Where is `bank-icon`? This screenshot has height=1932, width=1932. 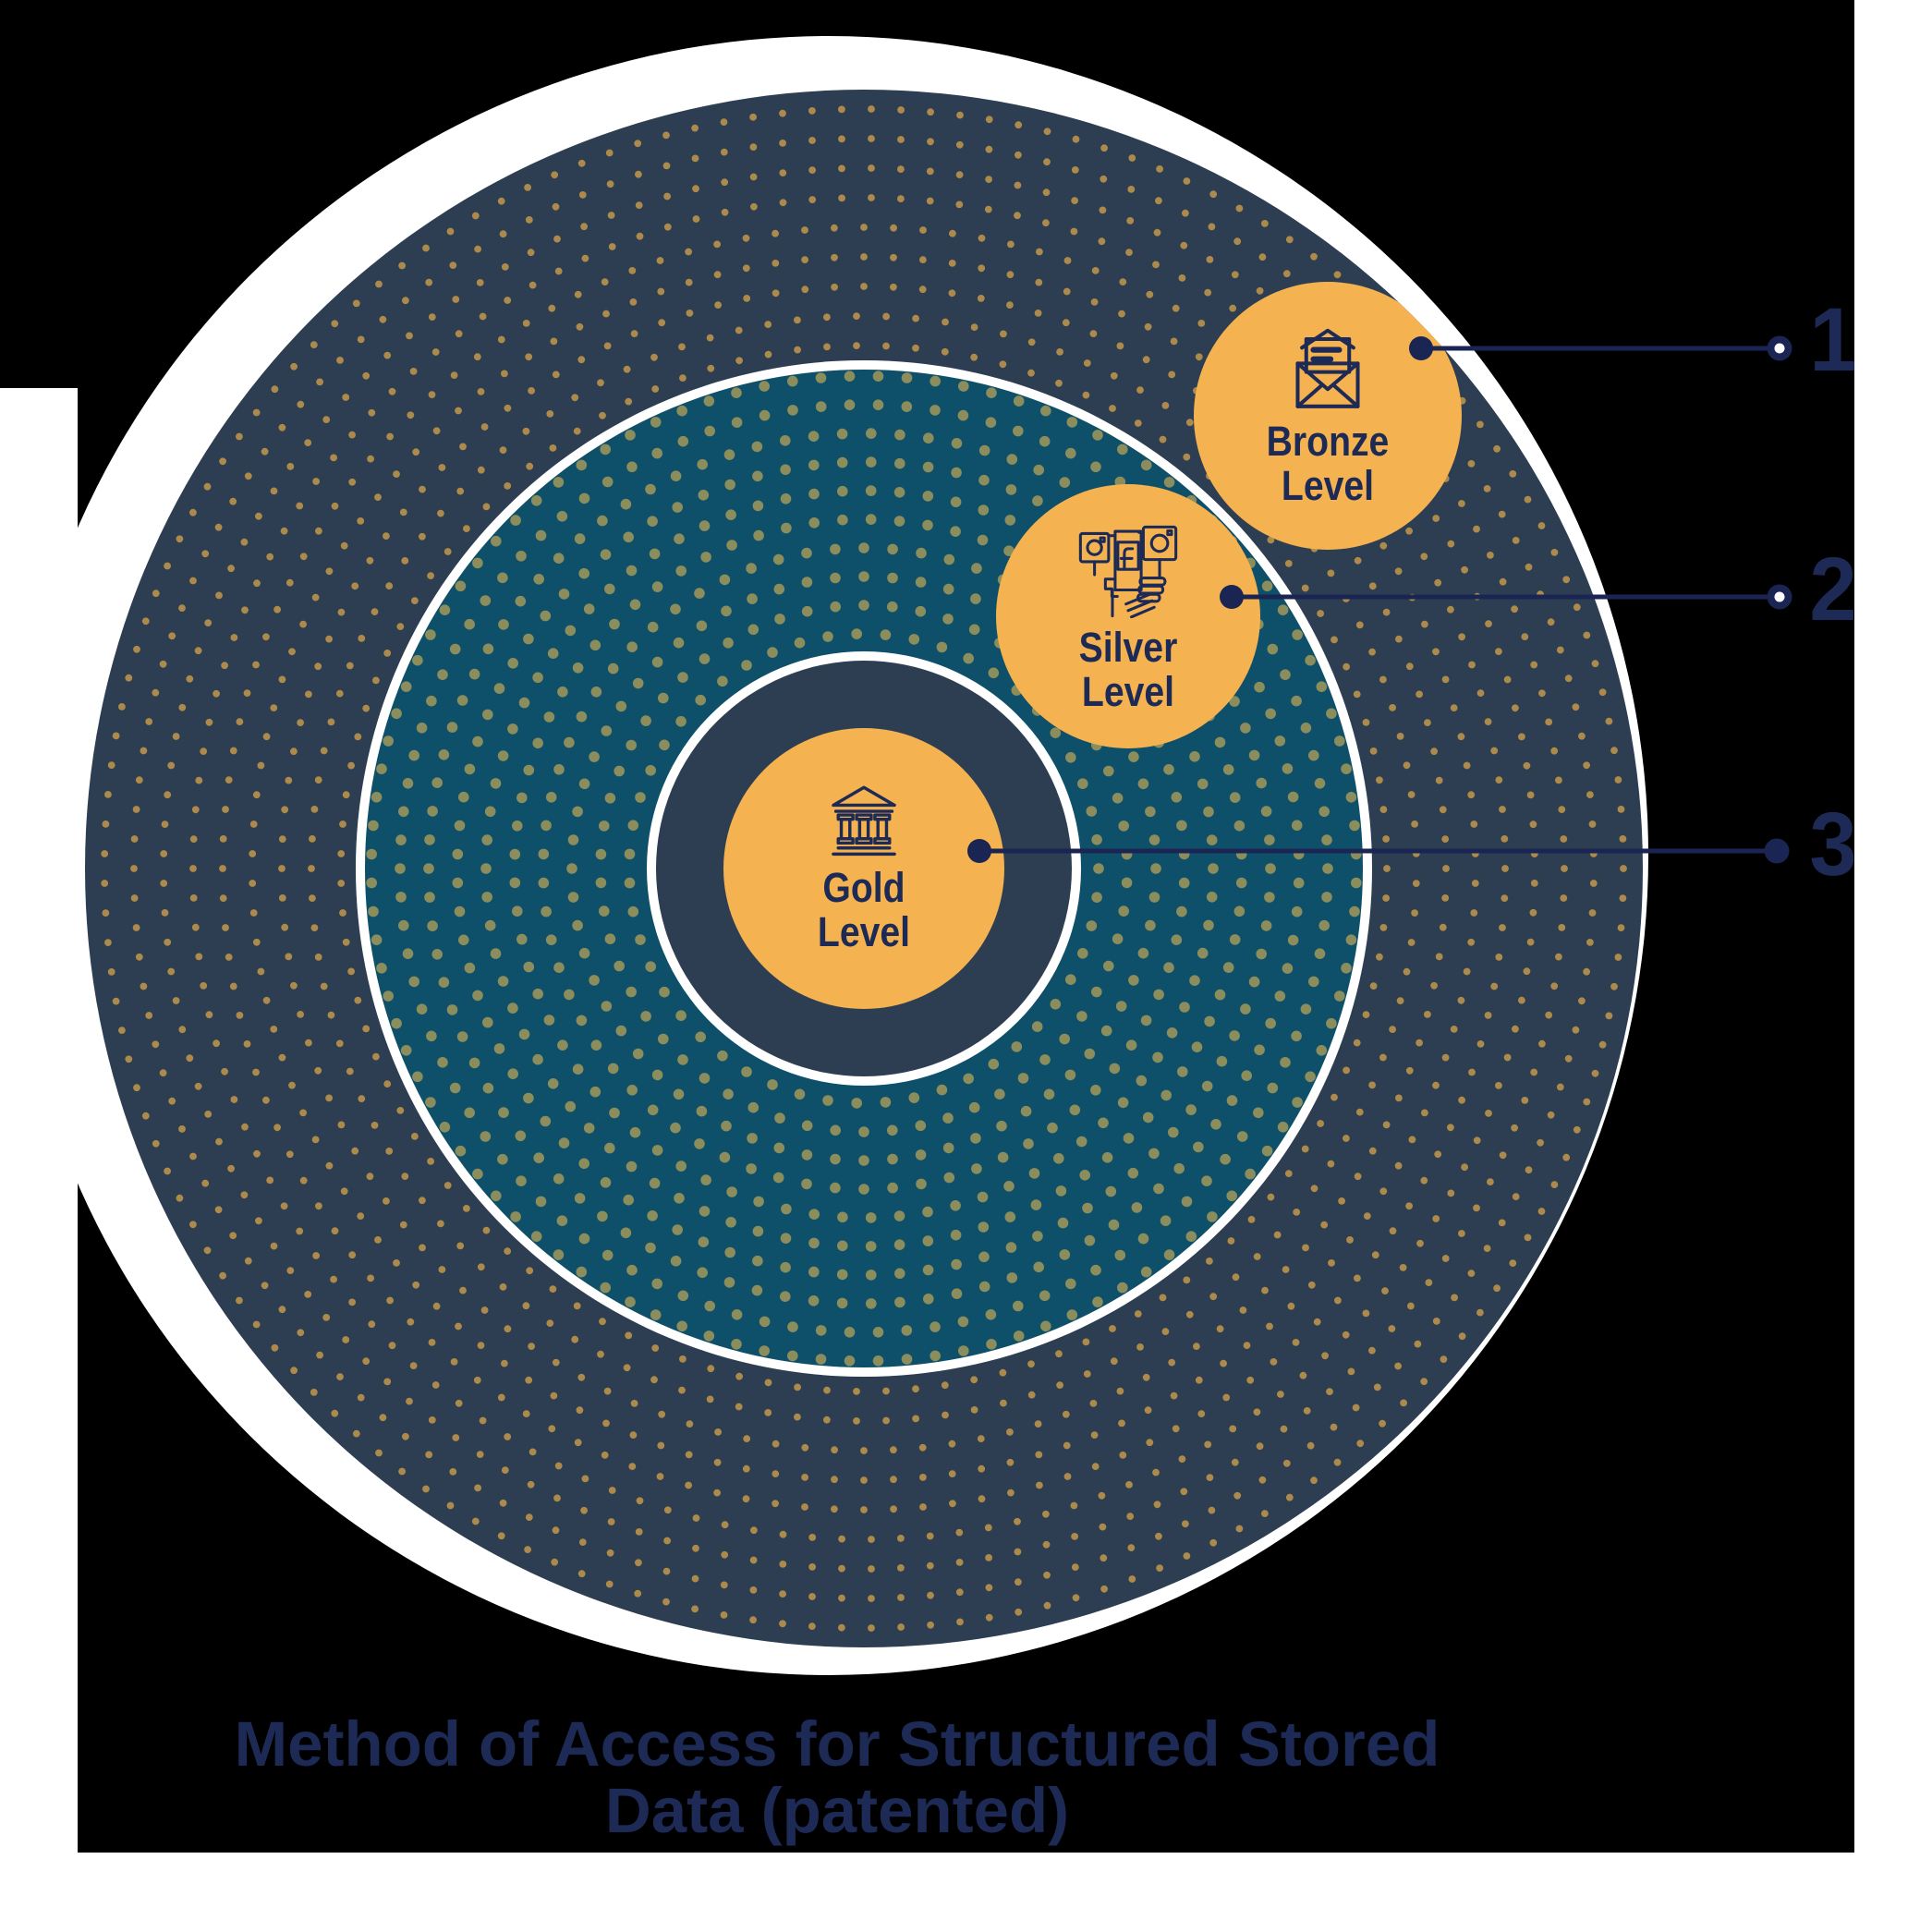 bank-icon is located at coordinates (864, 821).